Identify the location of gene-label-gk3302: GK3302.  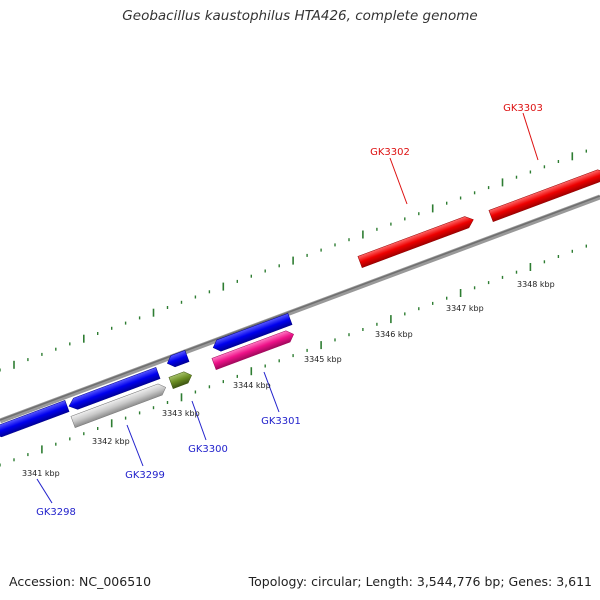
(390, 152).